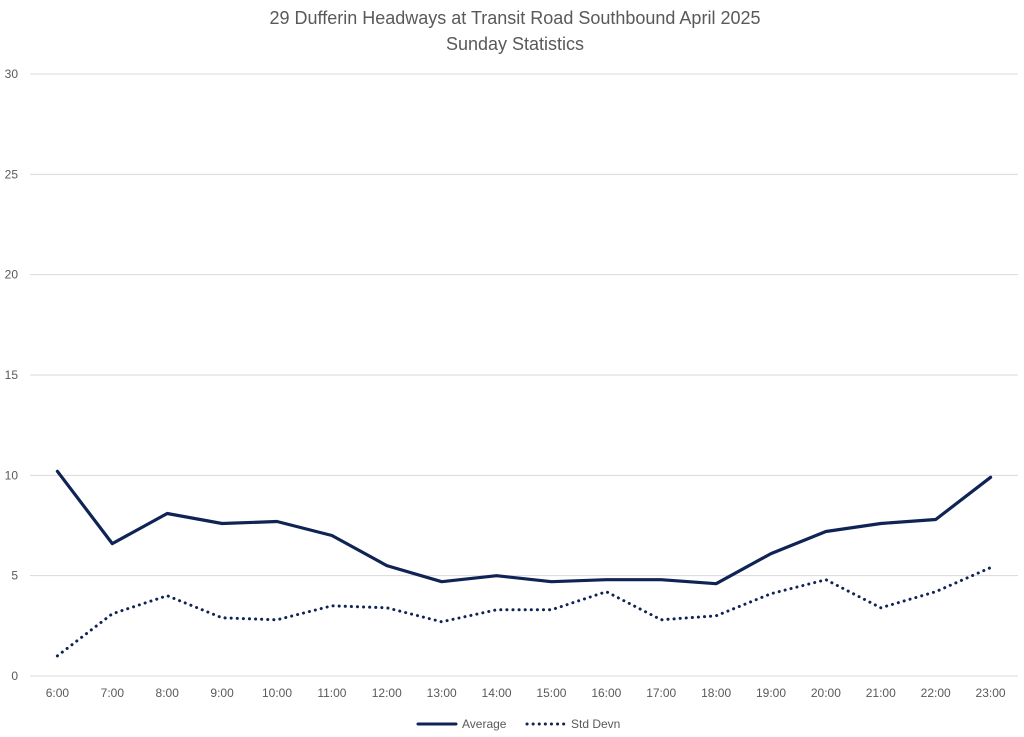 The height and width of the screenshot is (737, 1024). Describe the element at coordinates (12, 275) in the screenshot. I see `y-tick-label: 20` at that location.